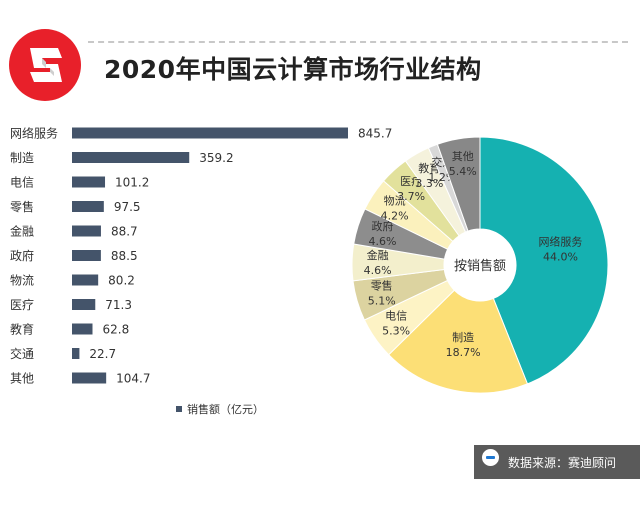  Describe the element at coordinates (127, 207) in the screenshot. I see `value-label: 97.5` at that location.